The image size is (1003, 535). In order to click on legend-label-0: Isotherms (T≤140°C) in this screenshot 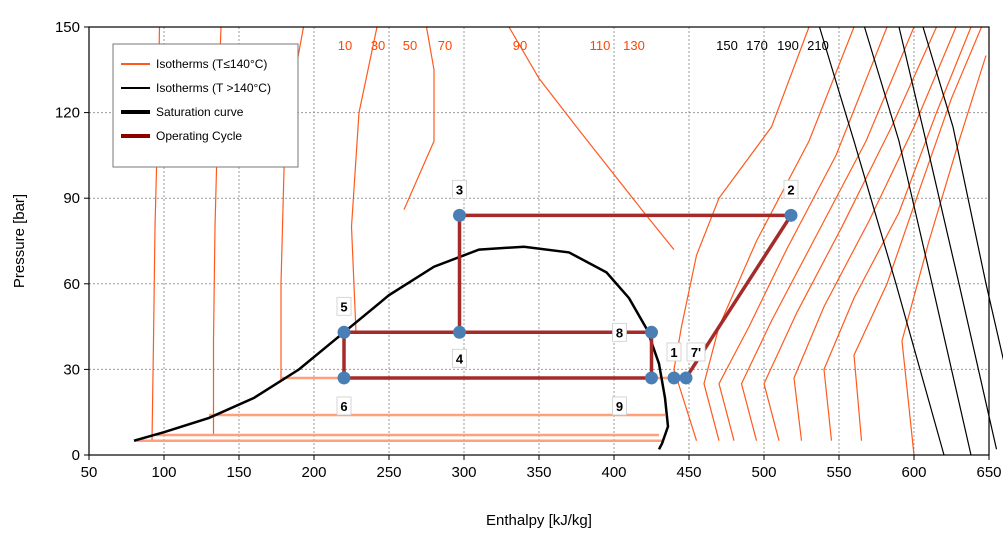, I will do `click(211, 64)`.